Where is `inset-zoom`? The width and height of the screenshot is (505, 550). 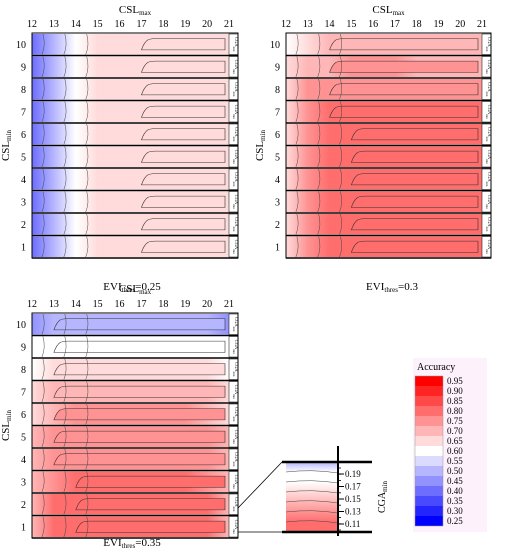 inset-zoom is located at coordinates (312, 497).